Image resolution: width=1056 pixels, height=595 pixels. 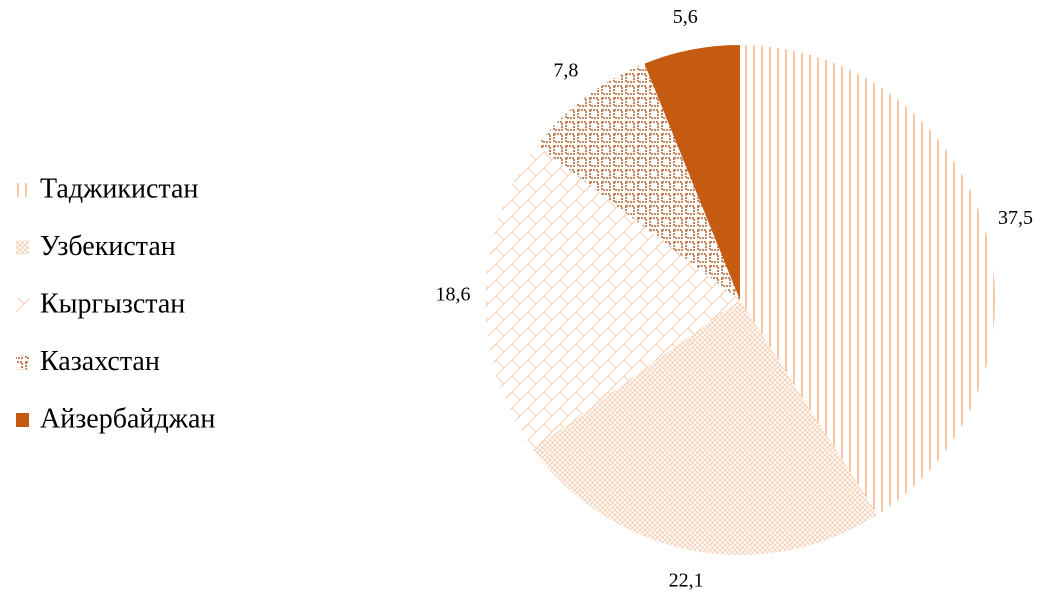 I want to click on legend-label: Узбекистан, so click(x=108, y=246).